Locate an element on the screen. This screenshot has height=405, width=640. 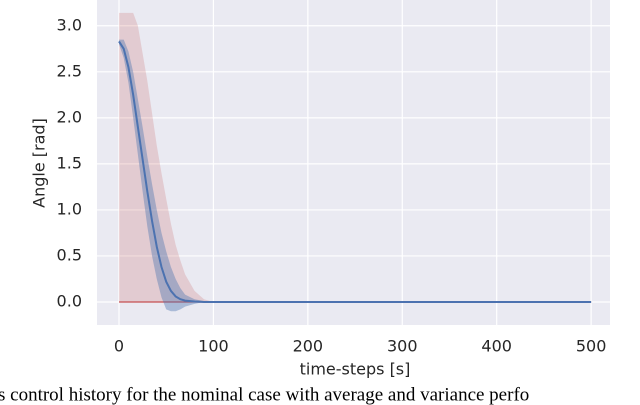
y-tick-label: 1.5 is located at coordinates (69, 162).